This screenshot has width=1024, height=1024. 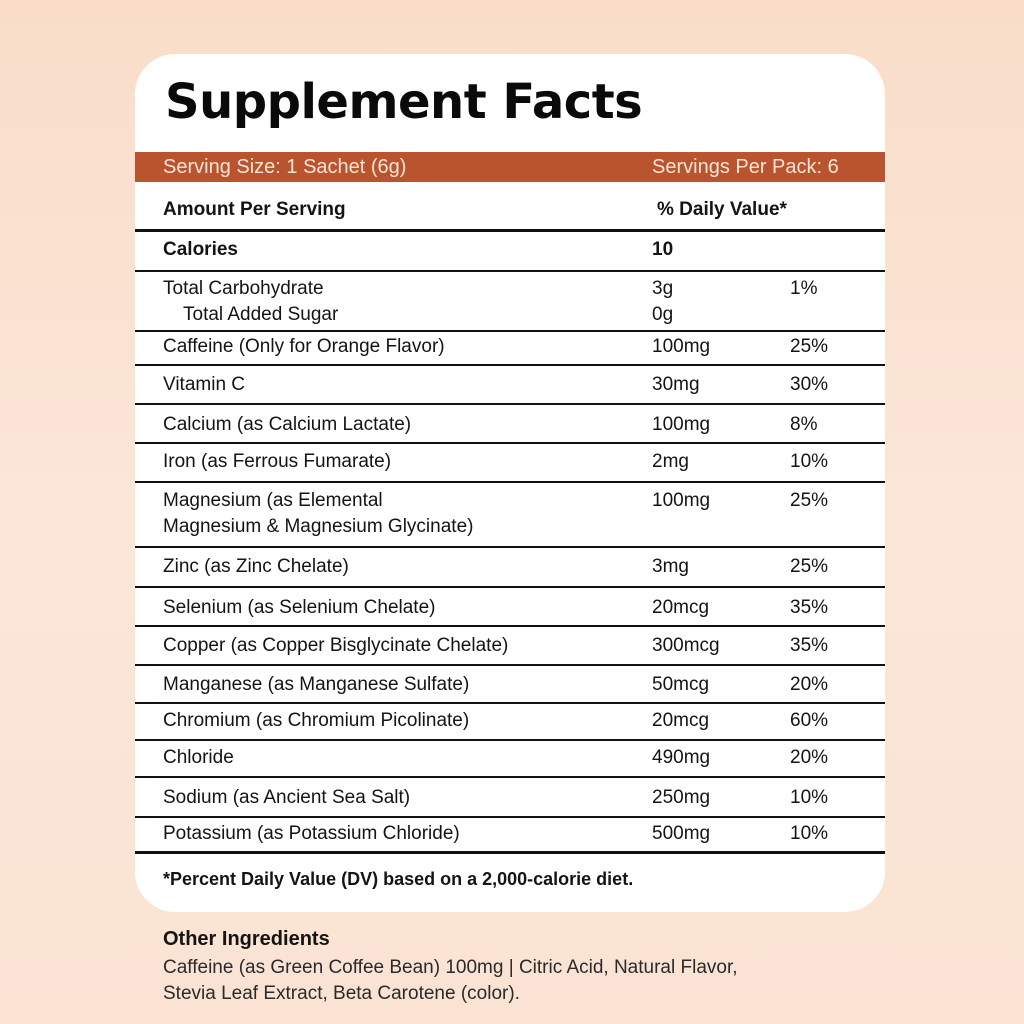 I want to click on nutrient-amount: 3mg, so click(x=670, y=566).